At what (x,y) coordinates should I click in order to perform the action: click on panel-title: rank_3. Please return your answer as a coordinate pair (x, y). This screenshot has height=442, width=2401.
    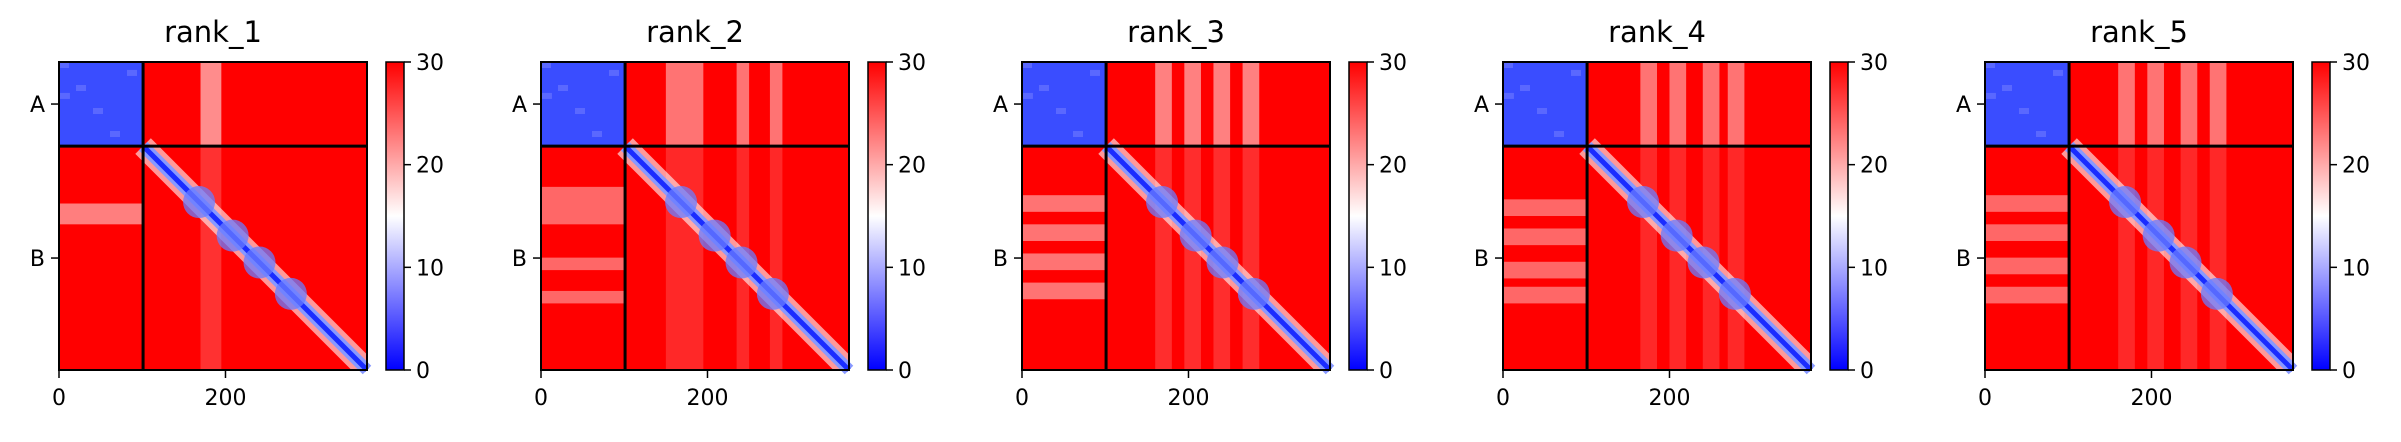
    Looking at the image, I should click on (1176, 32).